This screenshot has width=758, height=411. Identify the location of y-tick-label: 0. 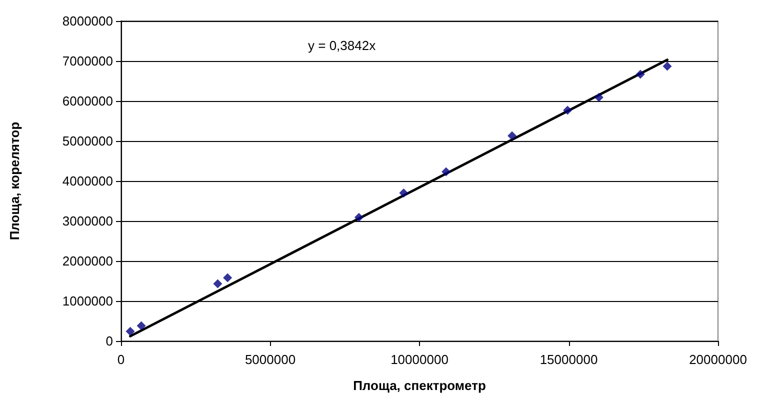
(109, 341).